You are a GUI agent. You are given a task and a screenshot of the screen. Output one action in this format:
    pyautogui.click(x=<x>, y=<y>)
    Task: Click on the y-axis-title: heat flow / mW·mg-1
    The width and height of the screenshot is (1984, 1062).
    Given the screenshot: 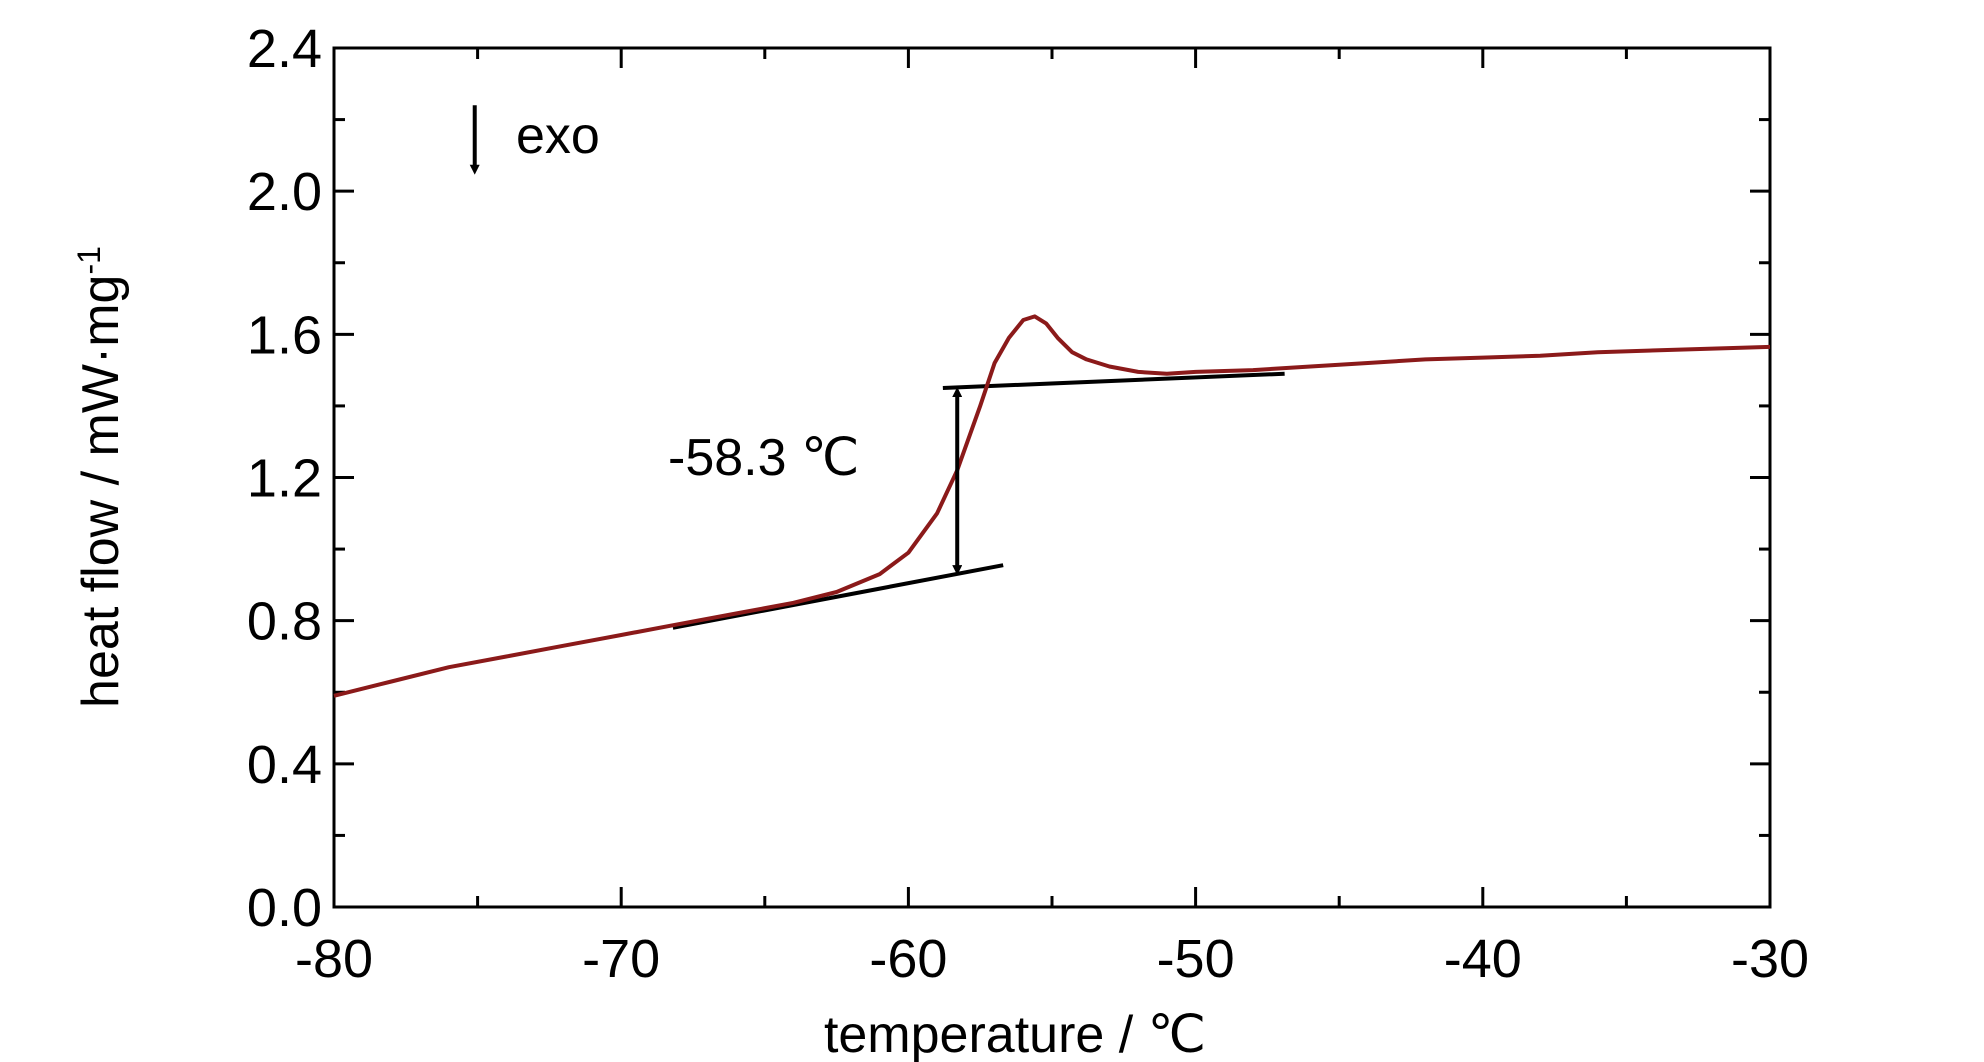 What is the action you would take?
    pyautogui.click(x=100, y=477)
    